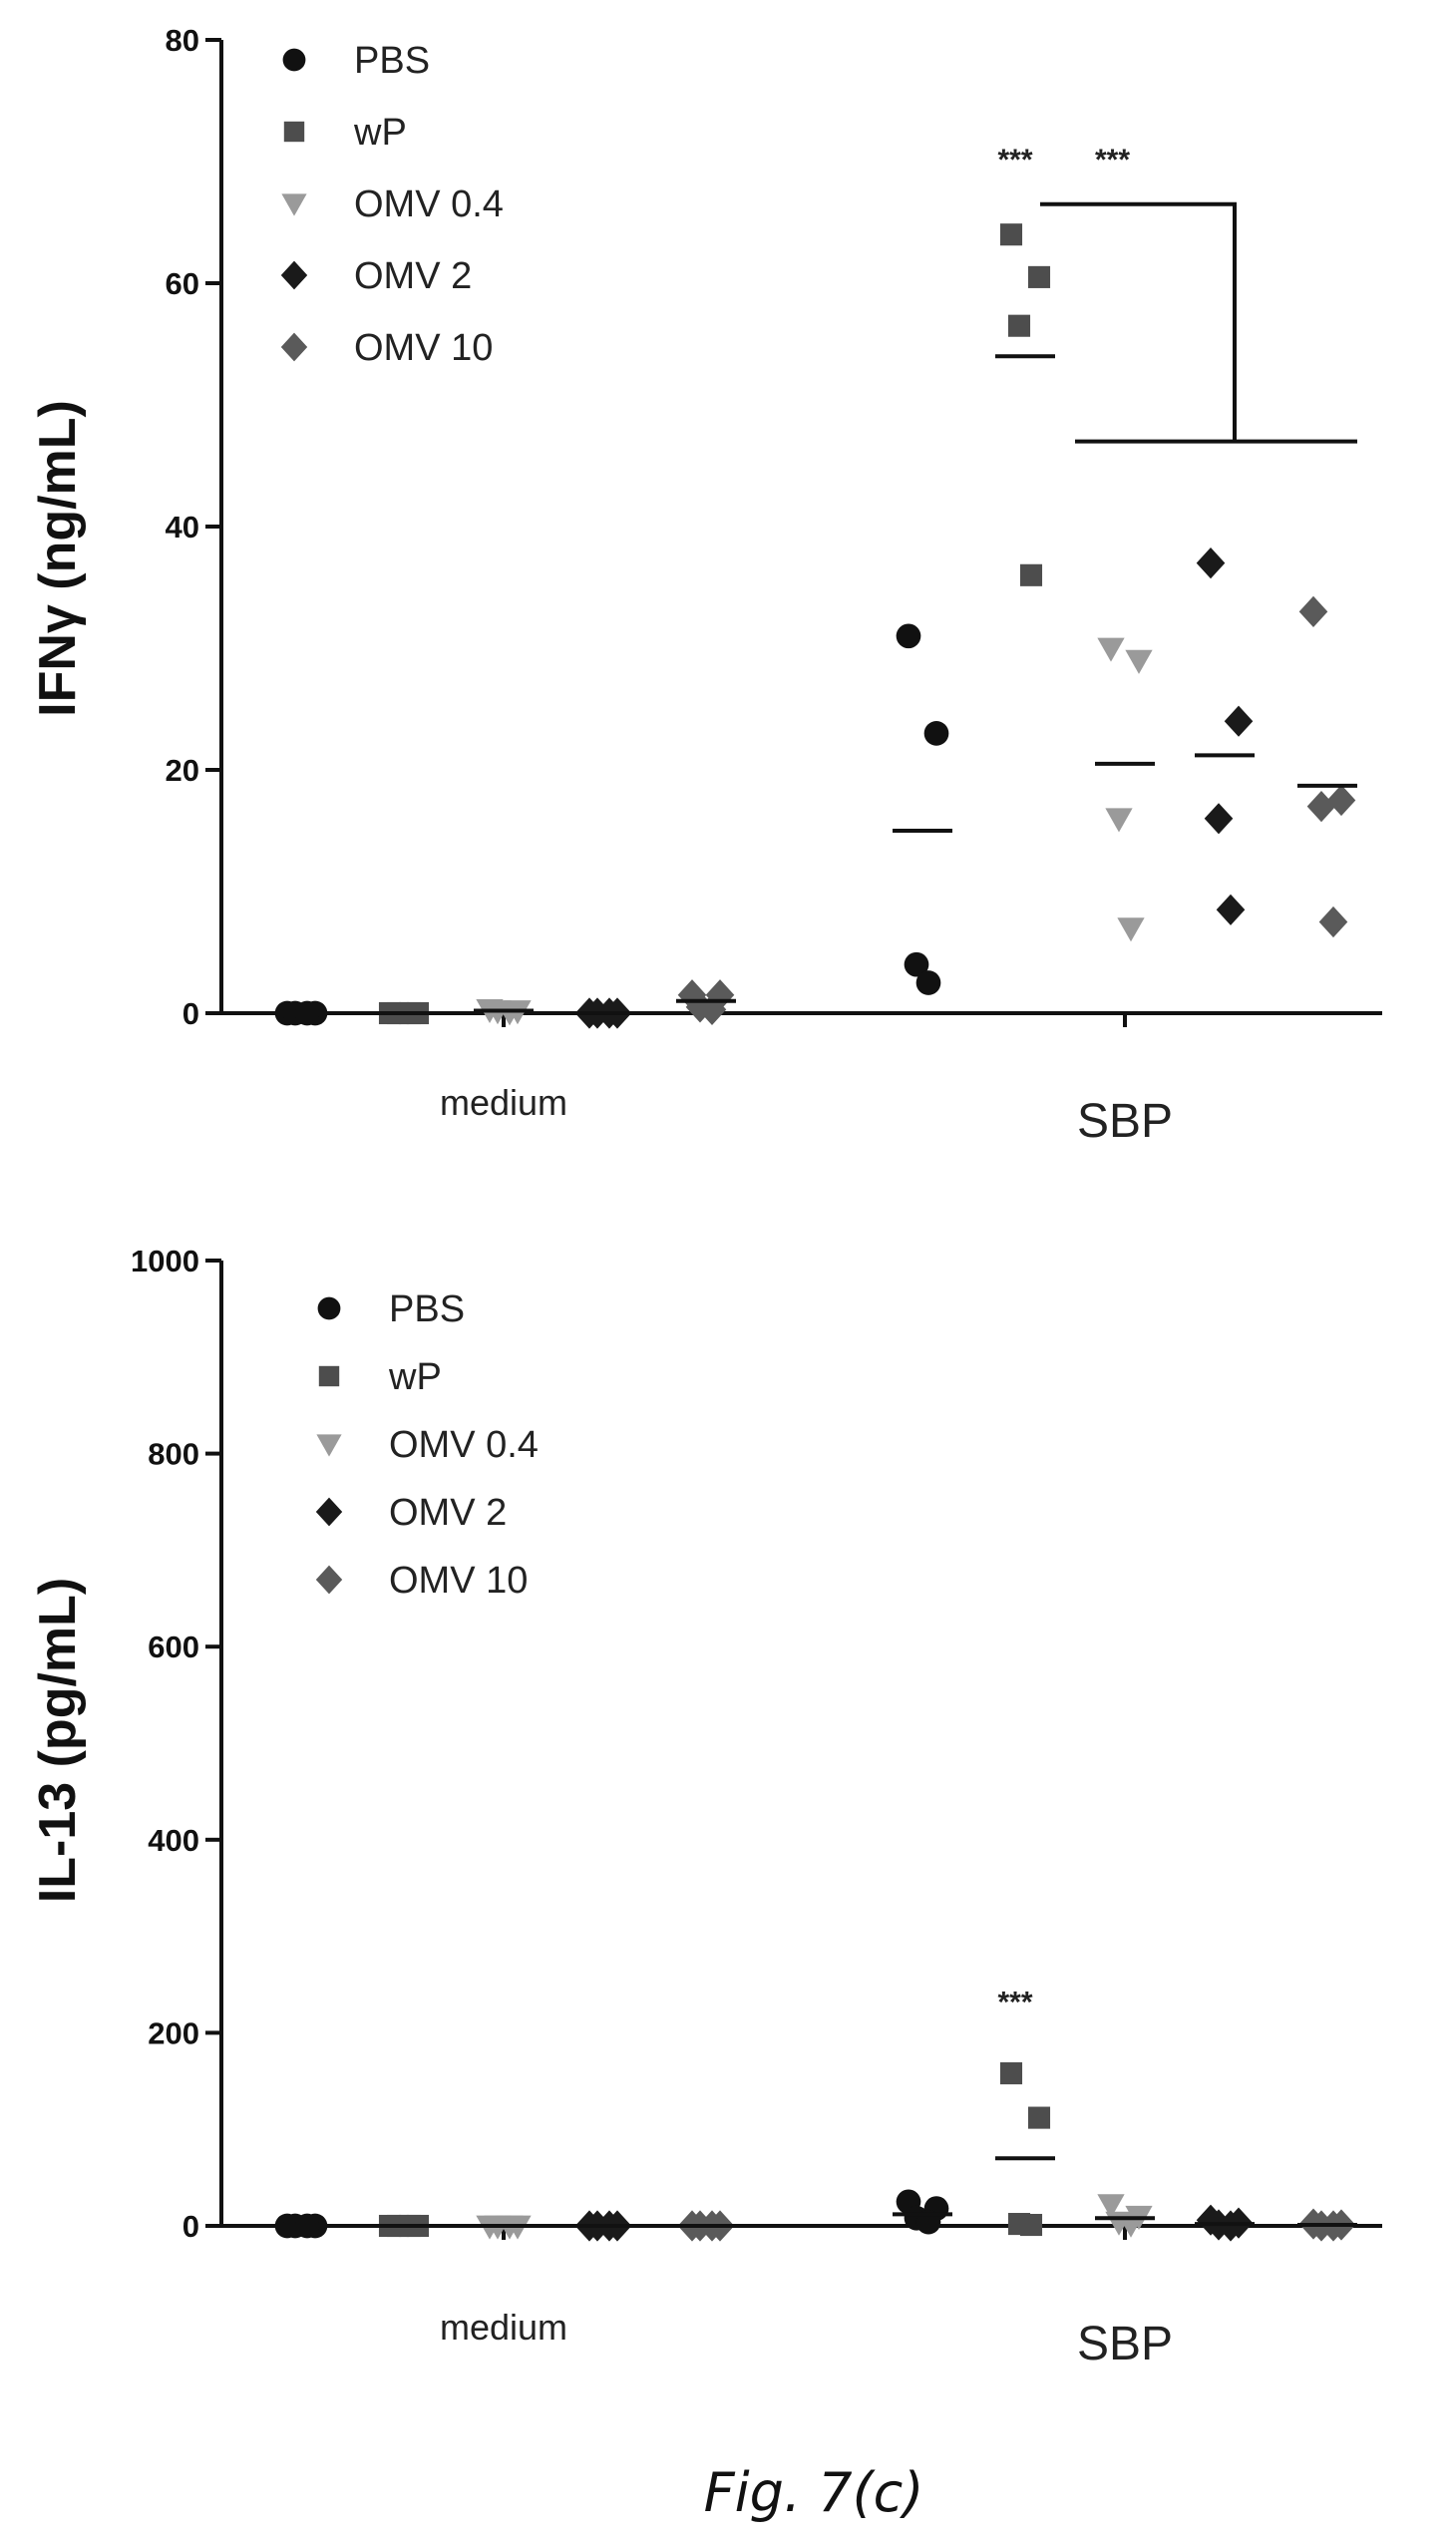 This screenshot has height=2542, width=1456. I want to click on y-tick-label: 20, so click(182, 770).